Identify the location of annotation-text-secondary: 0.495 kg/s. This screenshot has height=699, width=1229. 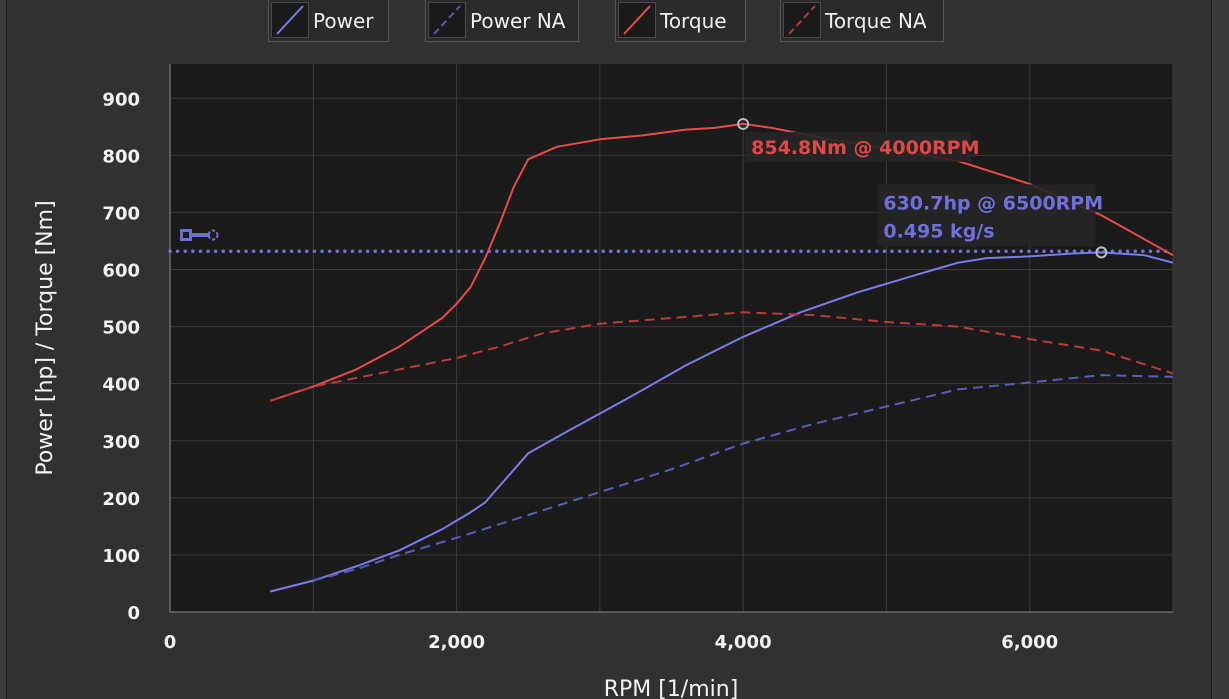
(938, 231).